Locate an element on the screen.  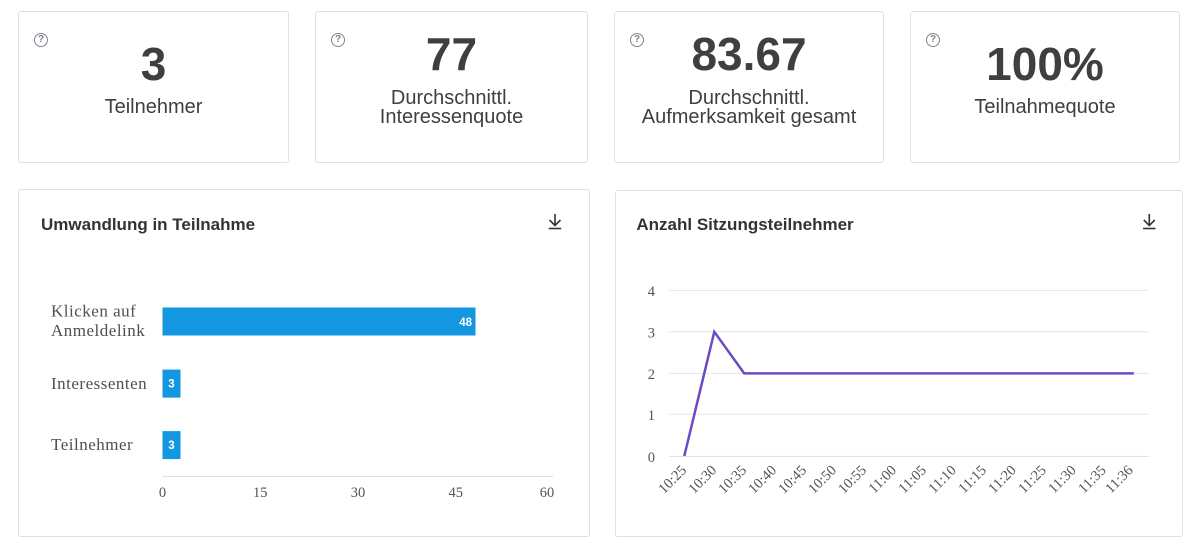
svg-text: 10:30 is located at coordinates (702, 480).